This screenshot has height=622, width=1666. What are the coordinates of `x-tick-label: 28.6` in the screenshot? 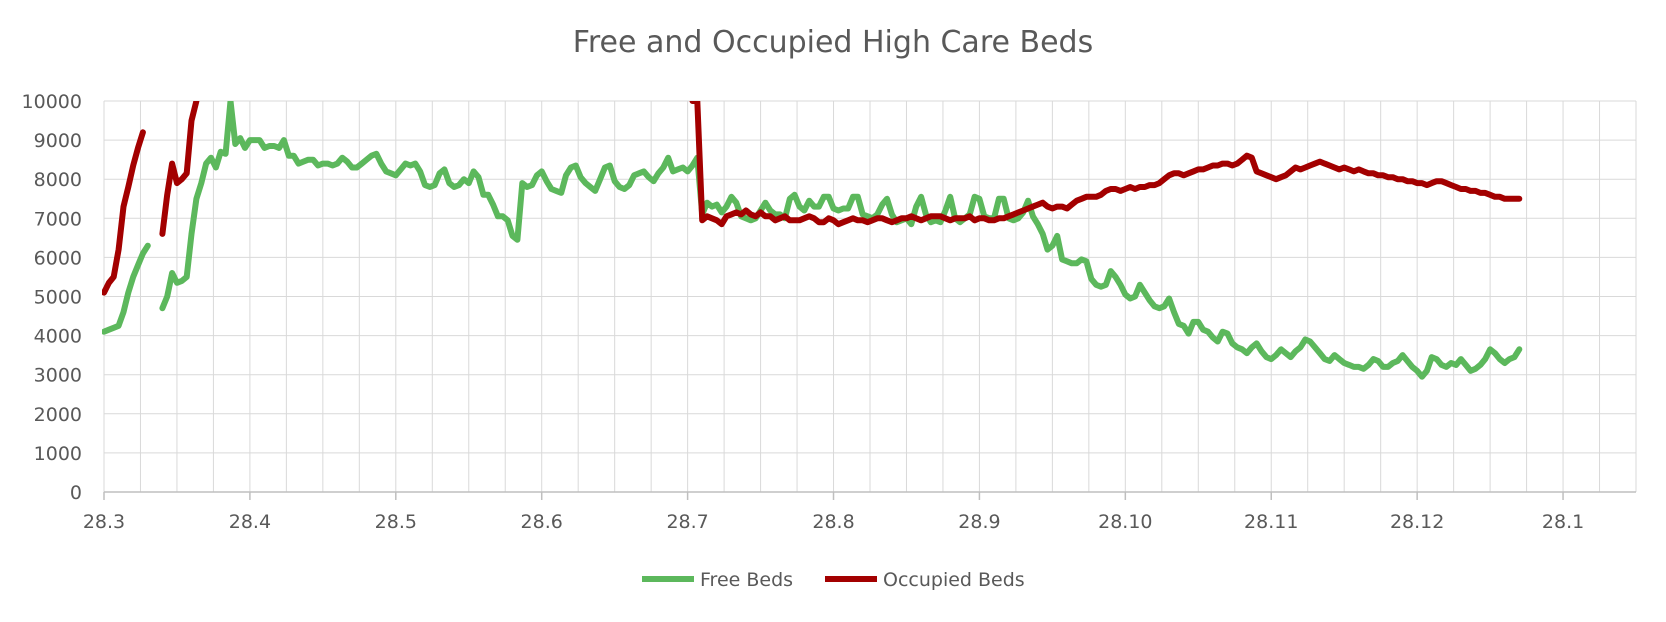 It's located at (542, 522).